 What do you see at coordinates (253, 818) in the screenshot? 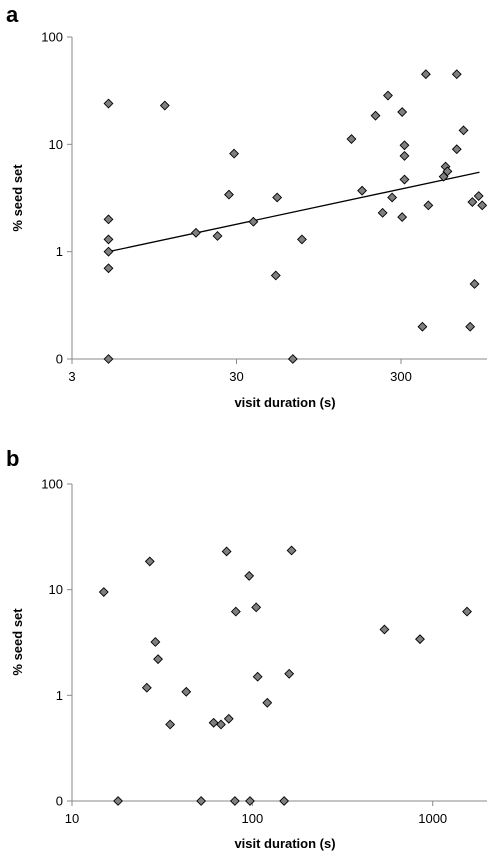
I see `panel-b-x-tick-label: 100` at bounding box center [253, 818].